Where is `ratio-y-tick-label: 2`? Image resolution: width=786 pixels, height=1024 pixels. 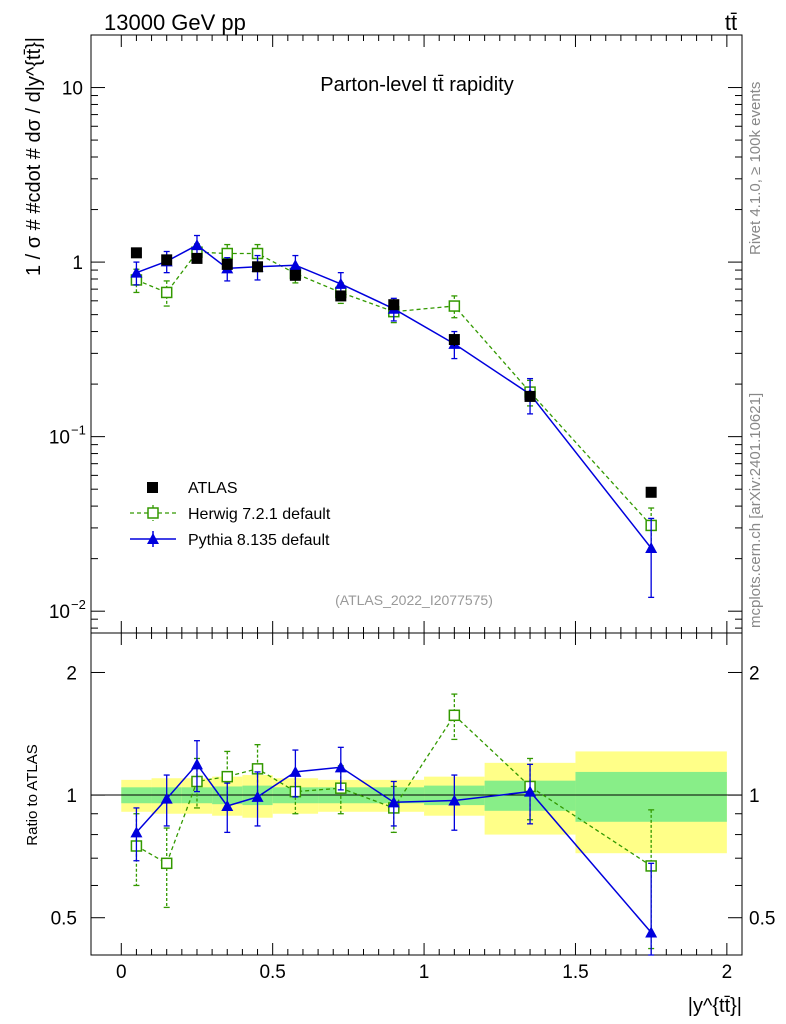 ratio-y-tick-label: 2 is located at coordinates (71, 673).